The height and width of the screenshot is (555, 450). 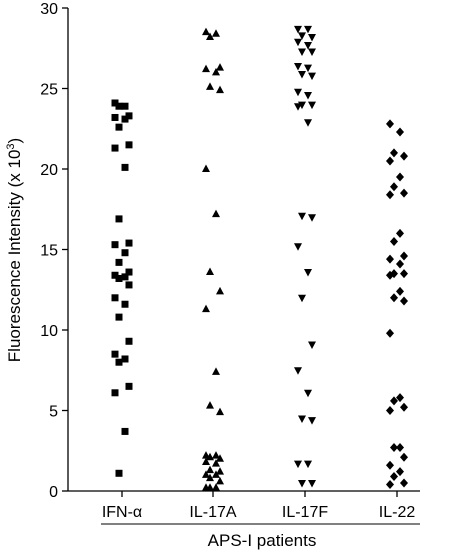 I want to click on x-tick-label: IL-22, so click(x=397, y=512).